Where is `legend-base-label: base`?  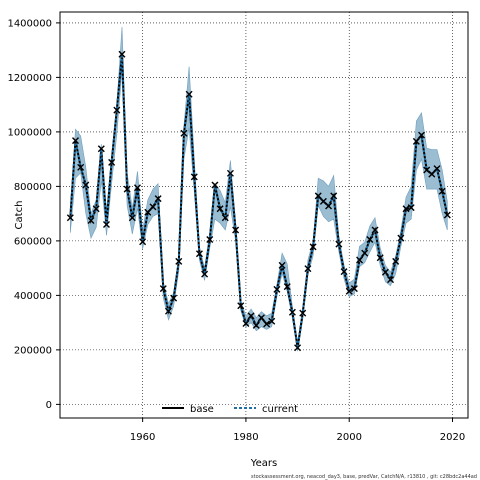 legend-base-label: base is located at coordinates (202, 409).